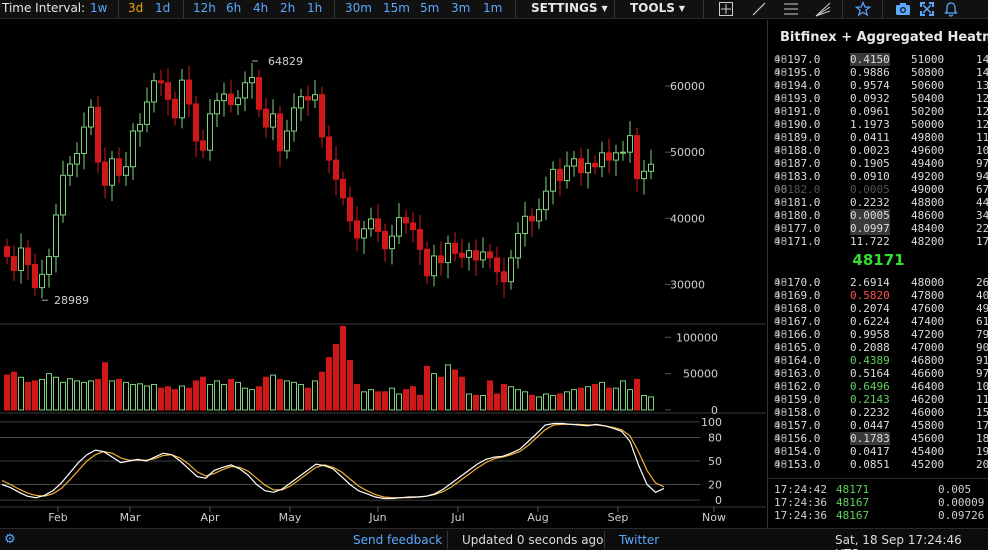  What do you see at coordinates (870, 321) in the screenshot?
I see `row-size: 0.6224` at bounding box center [870, 321].